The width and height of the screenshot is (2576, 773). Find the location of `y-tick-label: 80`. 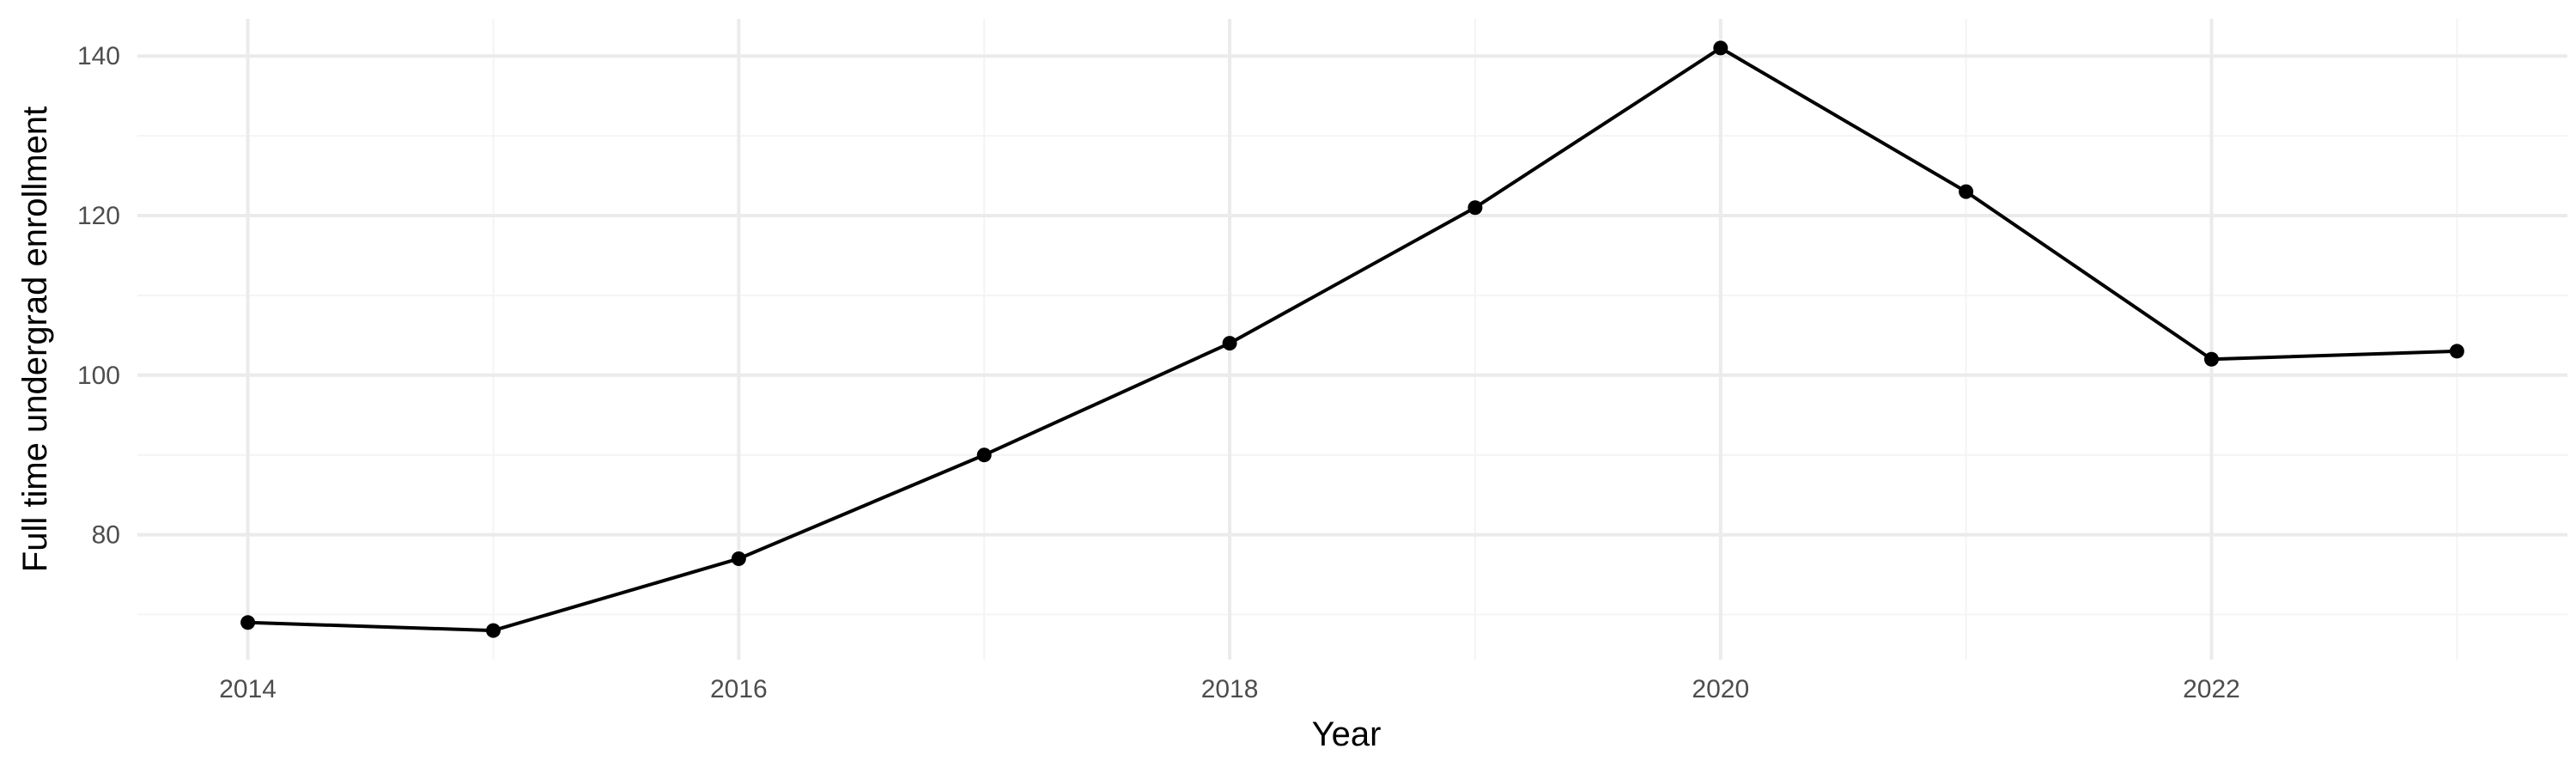

y-tick-label: 80 is located at coordinates (106, 535).